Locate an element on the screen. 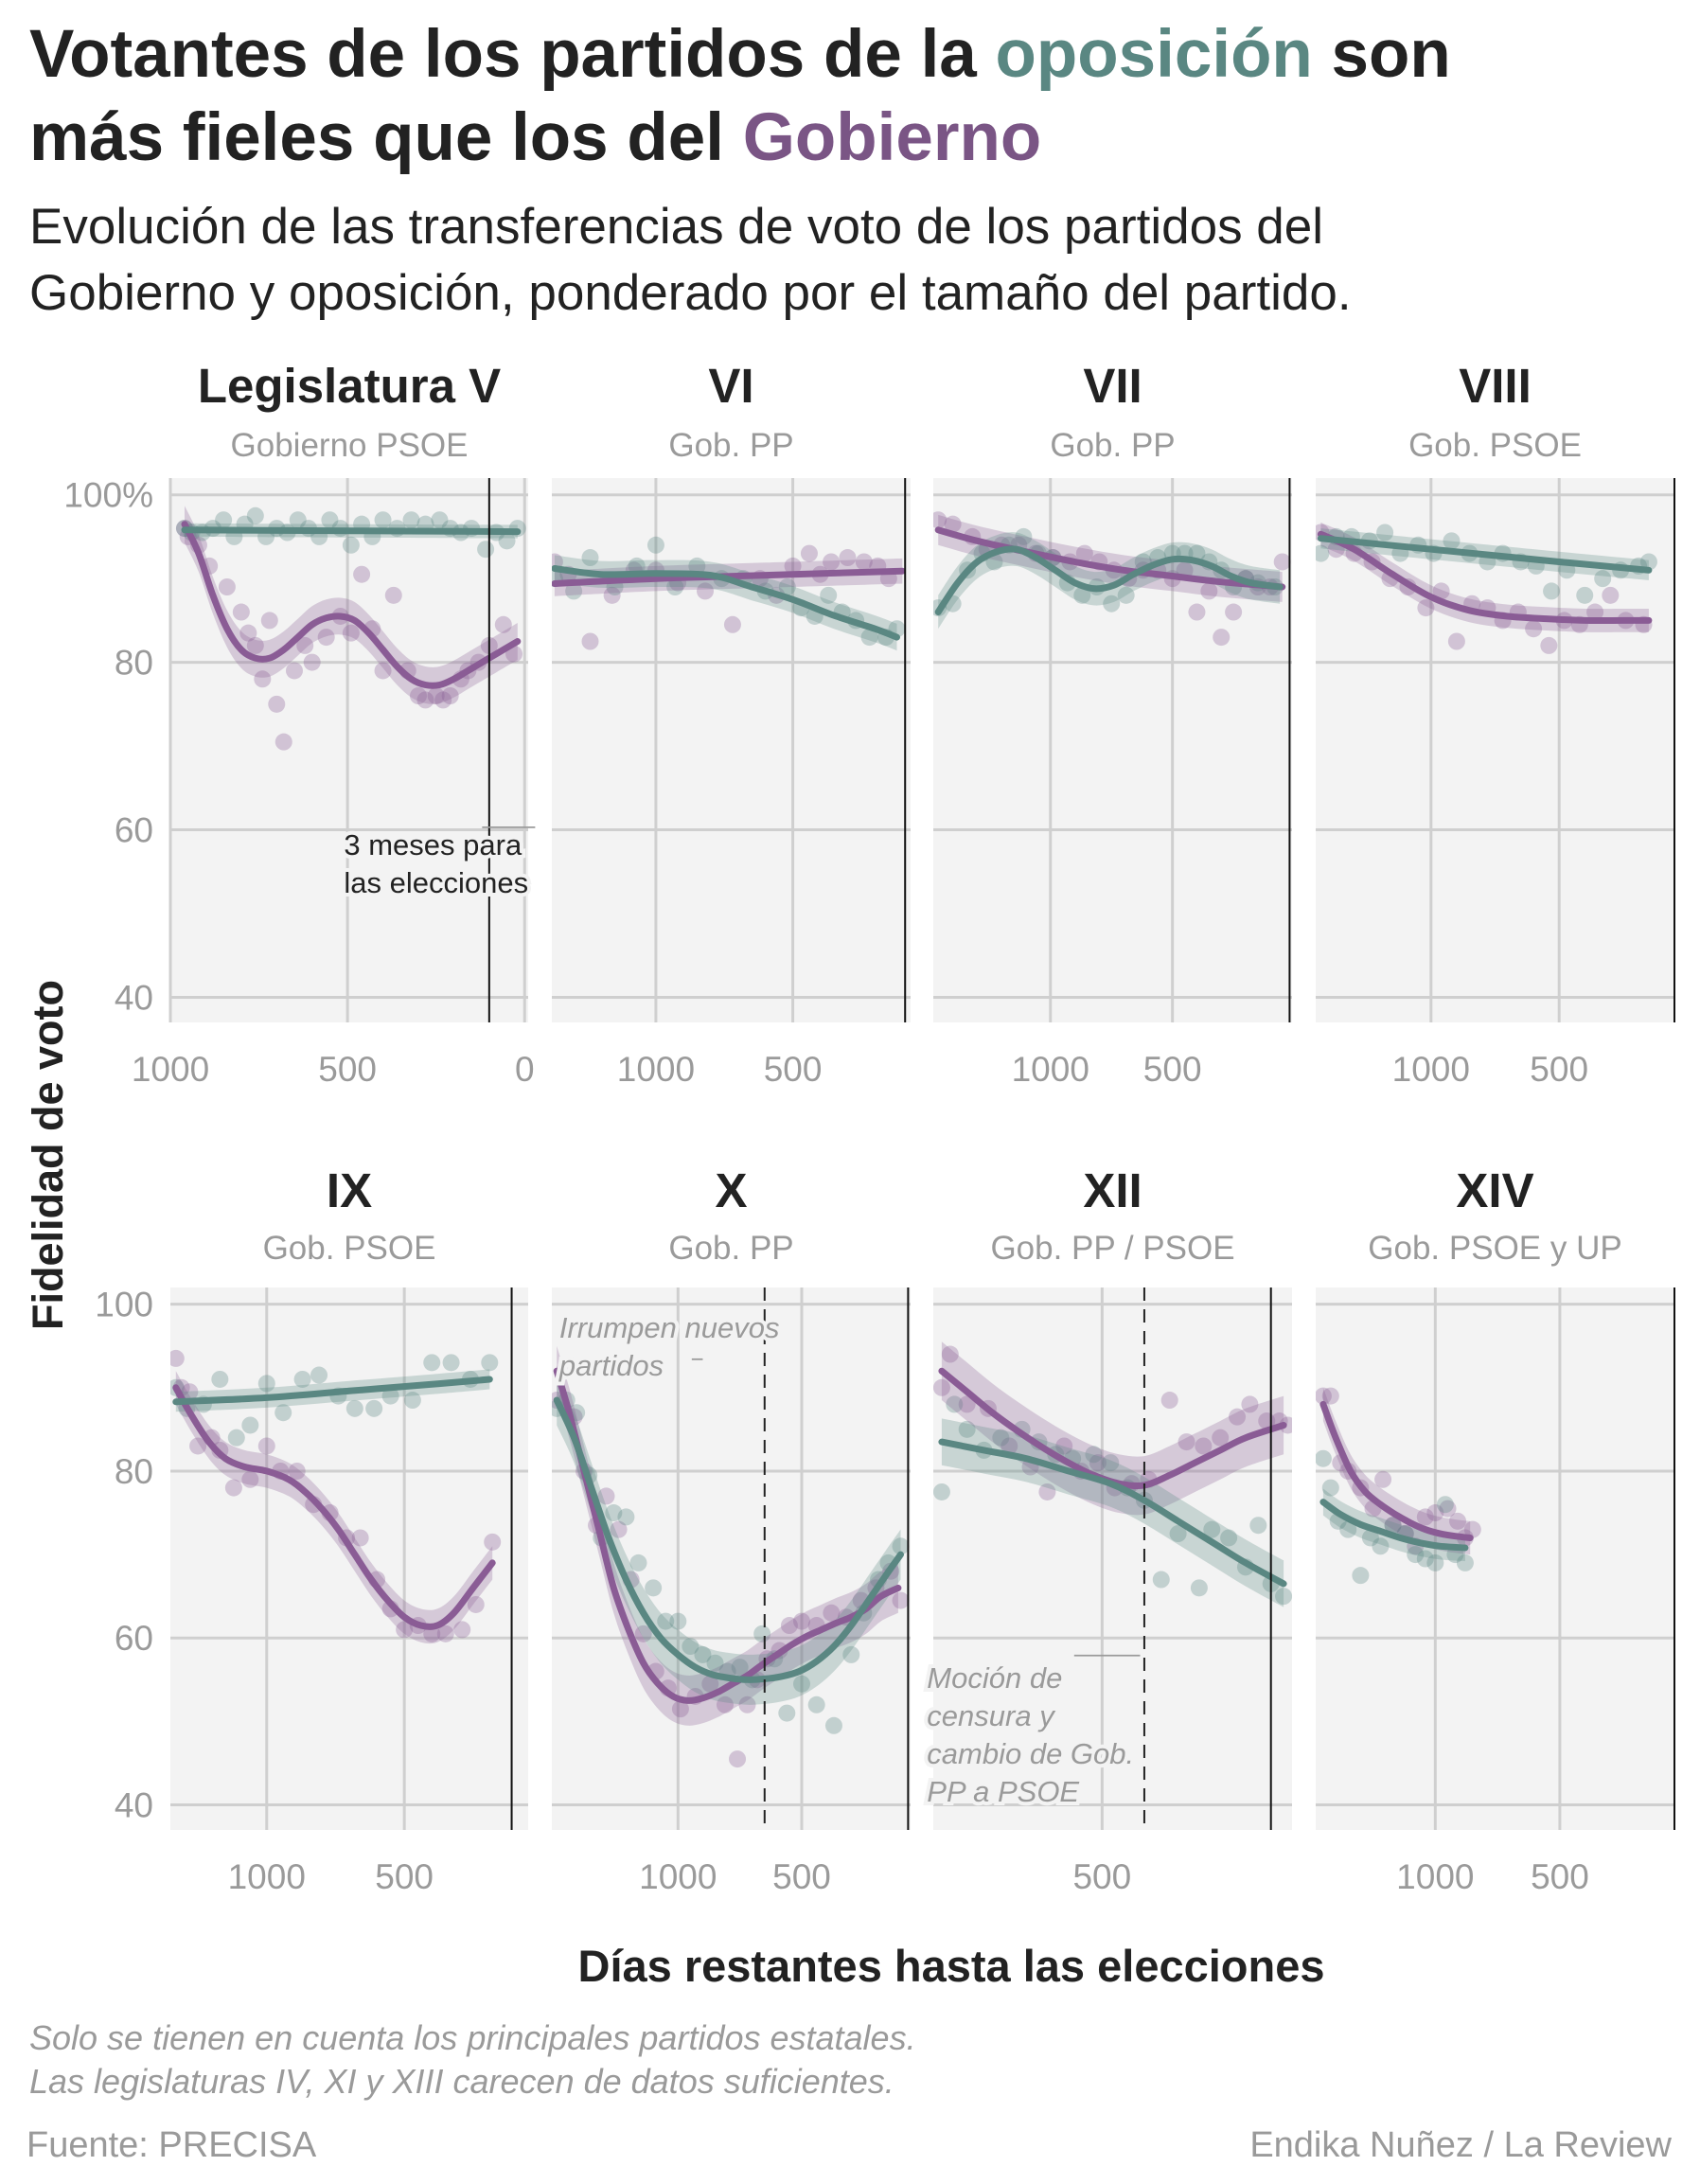 Image resolution: width=1700 pixels, height=2184 pixels. panel-5: IX Gob. PSOE 40 60 80 100 1000 500 is located at coordinates (311, 1529).